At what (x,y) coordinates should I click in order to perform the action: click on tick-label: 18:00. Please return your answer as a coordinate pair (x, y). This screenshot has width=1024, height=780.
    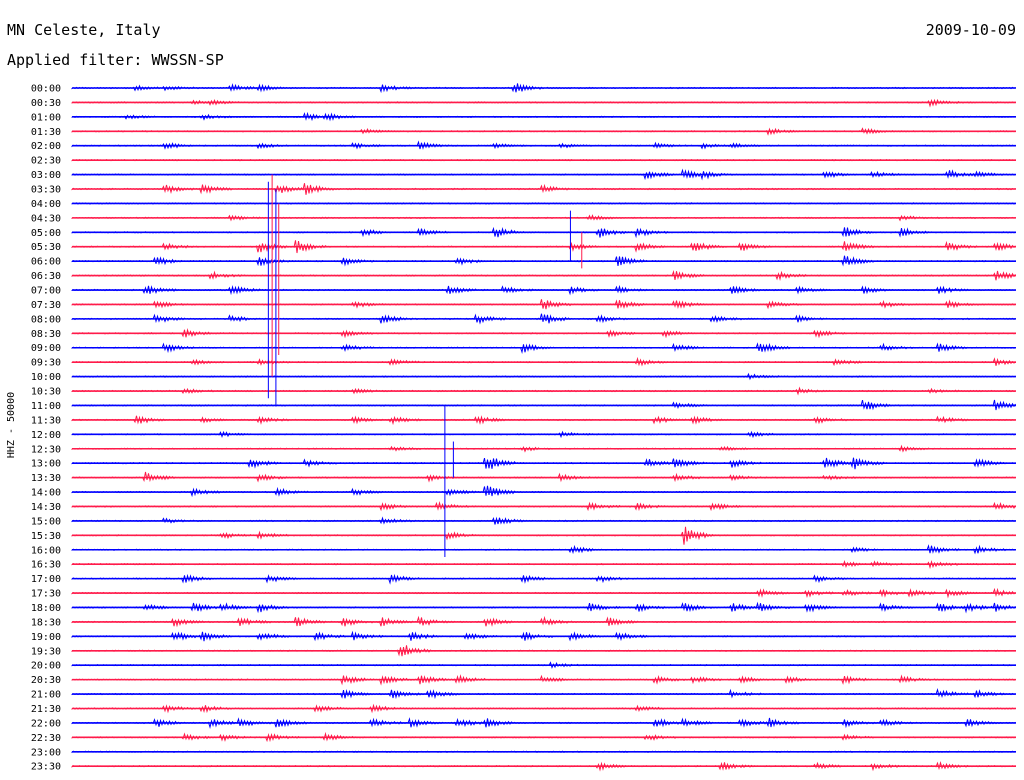
    Looking at the image, I should click on (46, 608).